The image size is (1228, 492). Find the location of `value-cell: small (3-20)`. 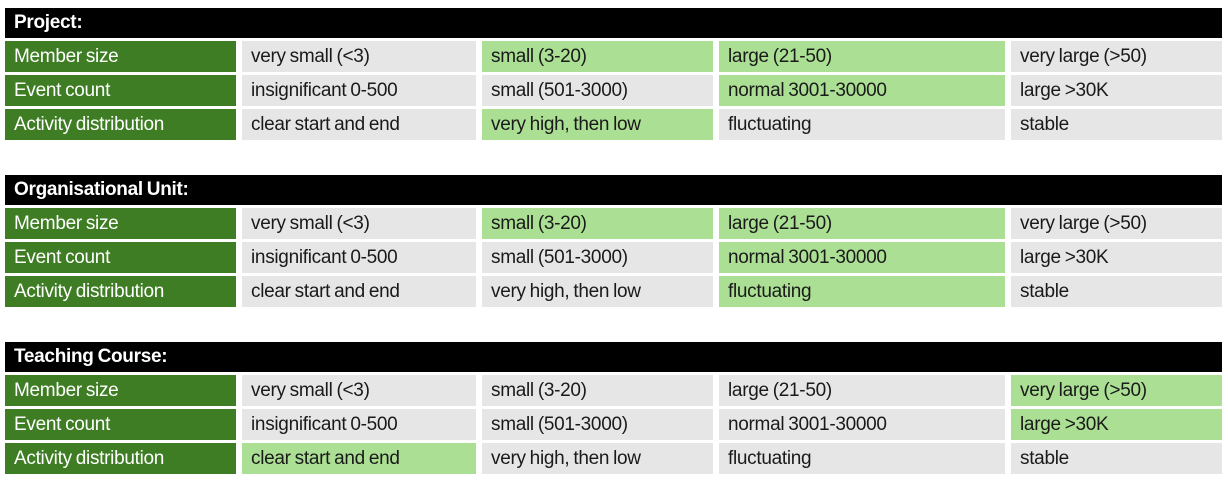

value-cell: small (3-20) is located at coordinates (597, 390).